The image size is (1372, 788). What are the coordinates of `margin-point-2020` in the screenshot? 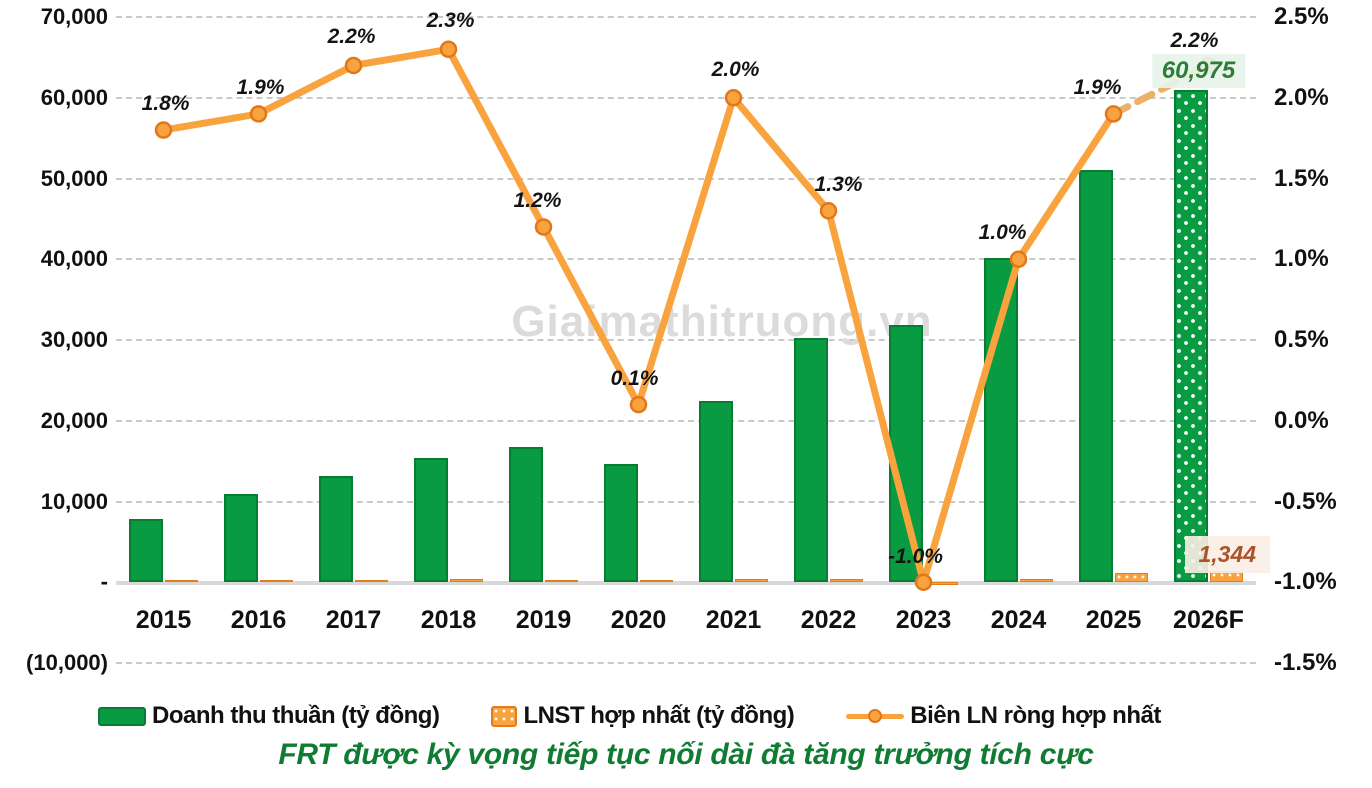 It's located at (638, 404).